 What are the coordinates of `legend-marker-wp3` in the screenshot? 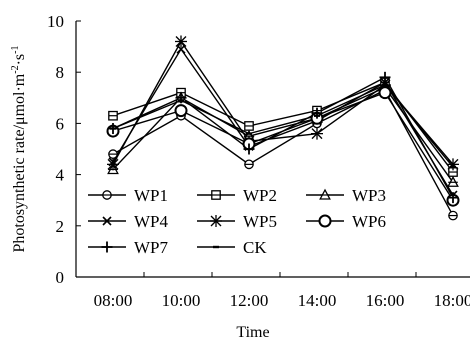 It's located at (325, 194).